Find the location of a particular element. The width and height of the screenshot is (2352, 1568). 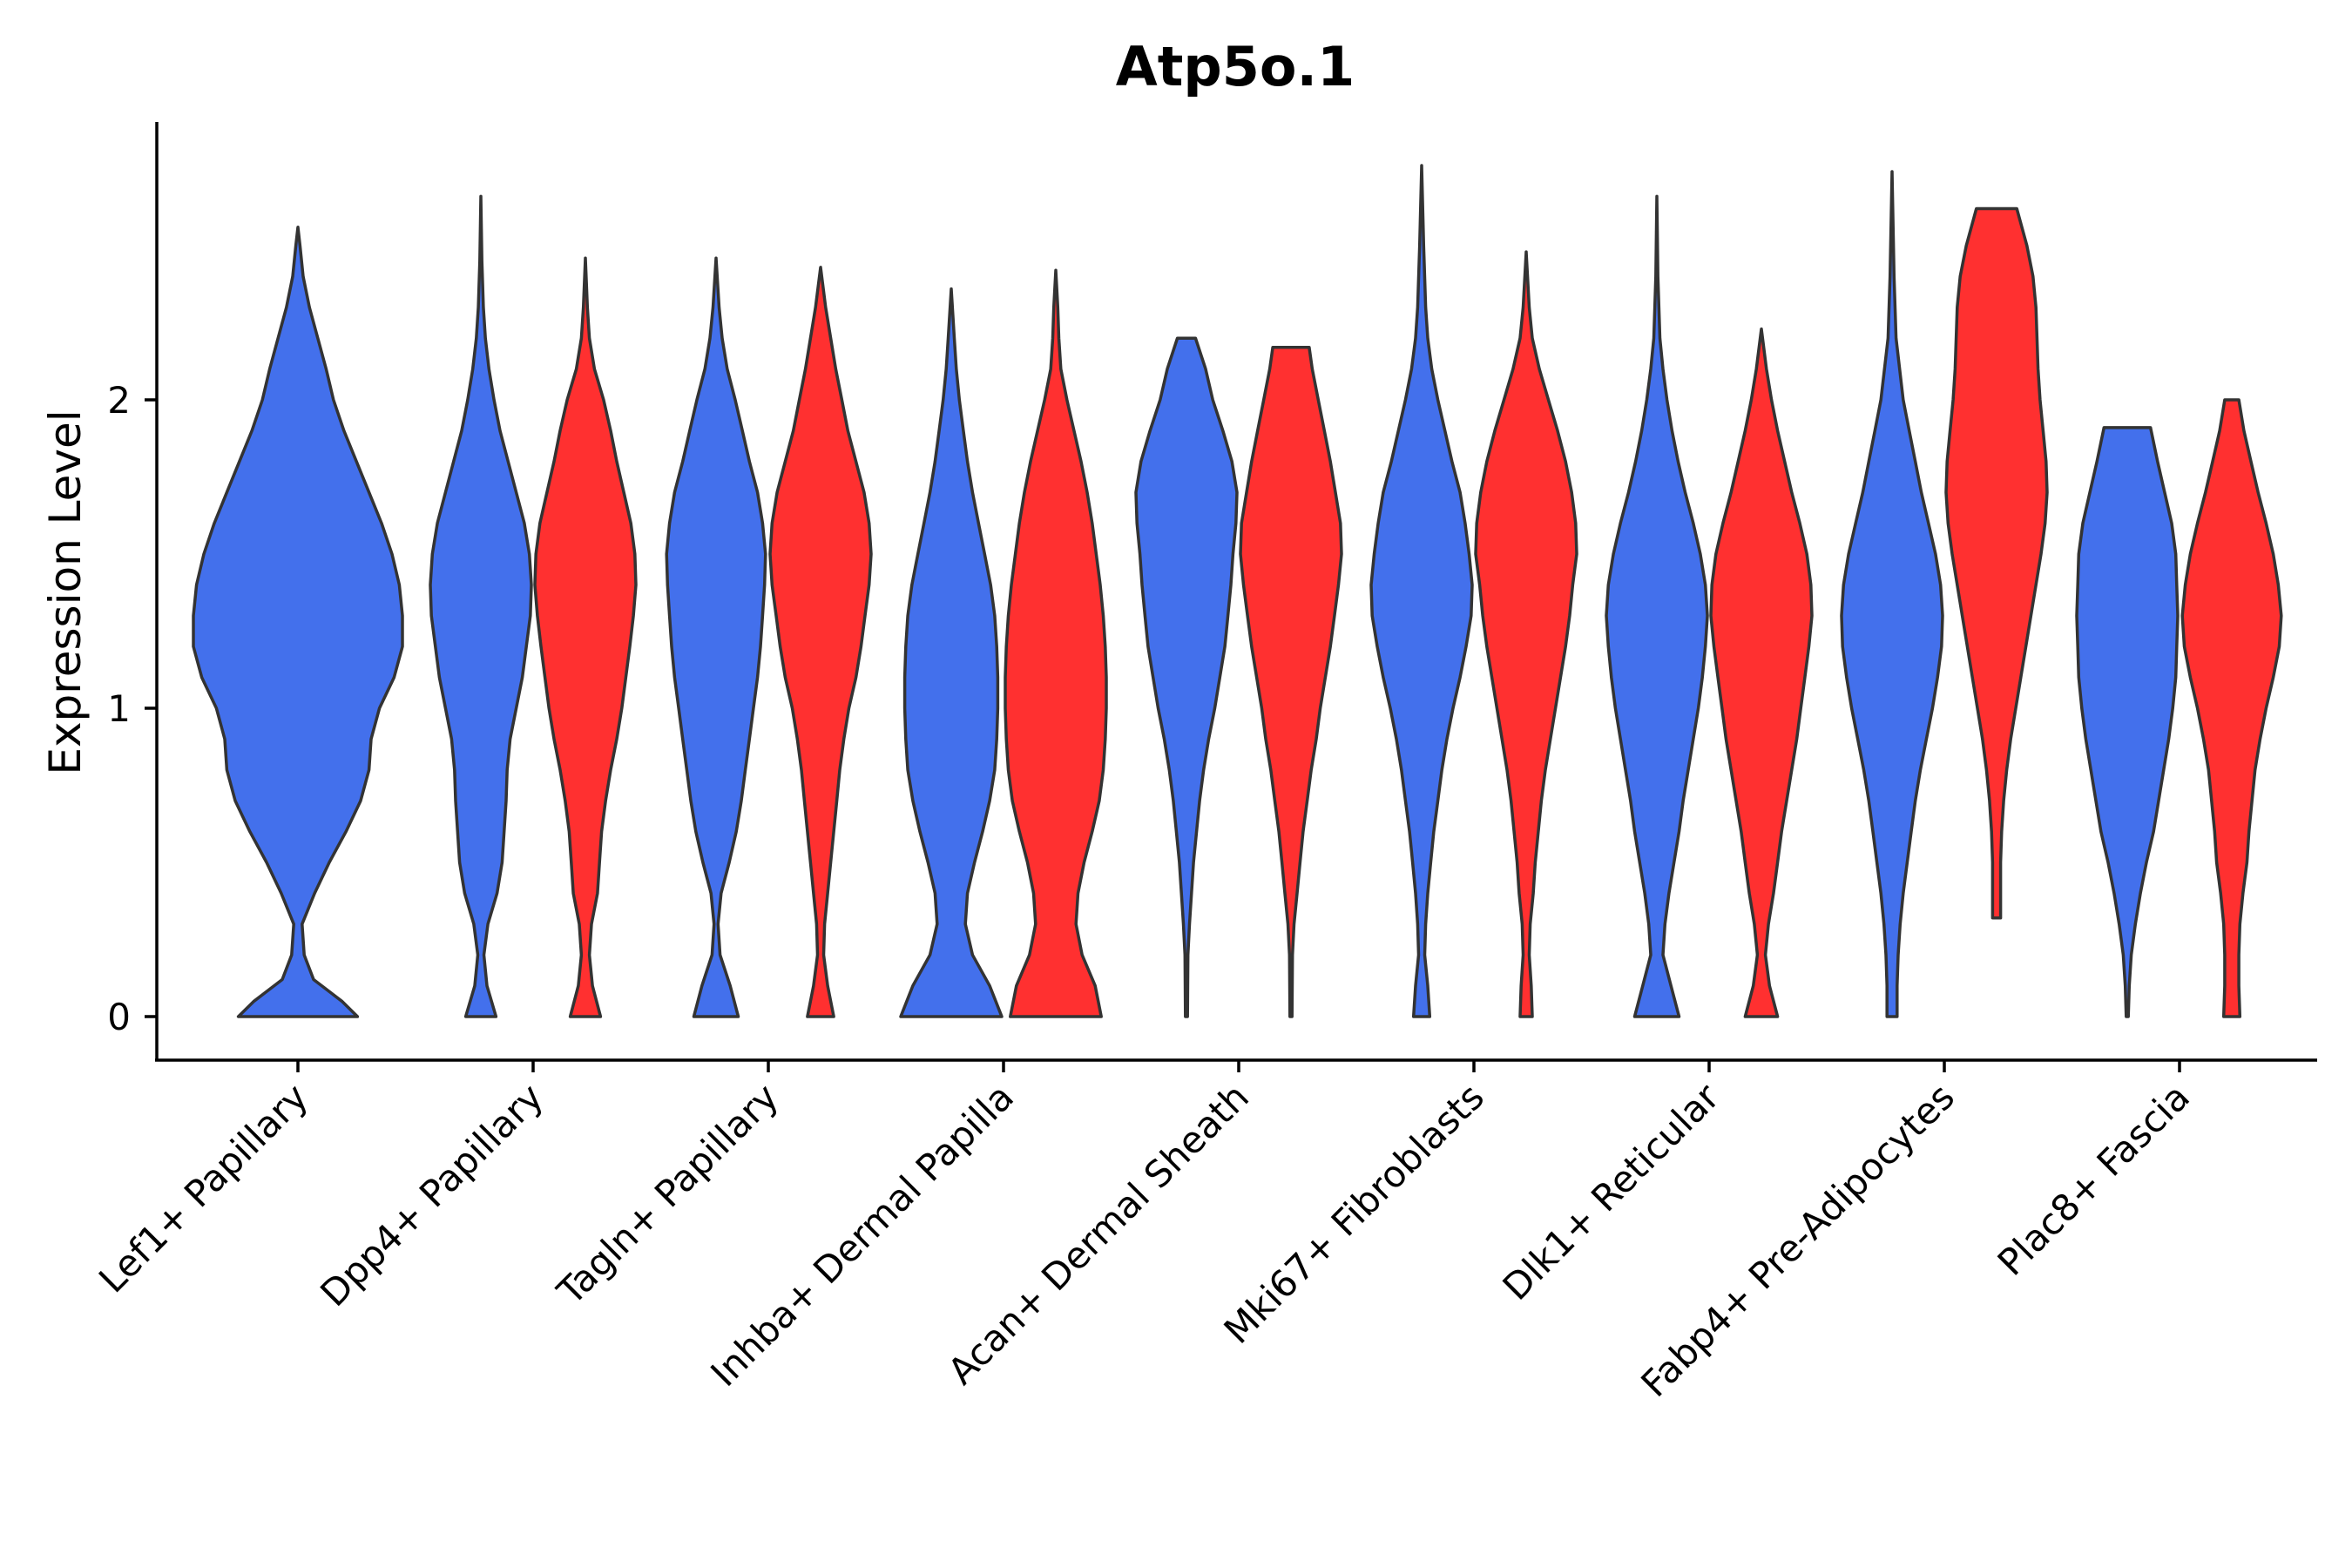

violin-dlk1-reticular-a is located at coordinates (1657, 606).